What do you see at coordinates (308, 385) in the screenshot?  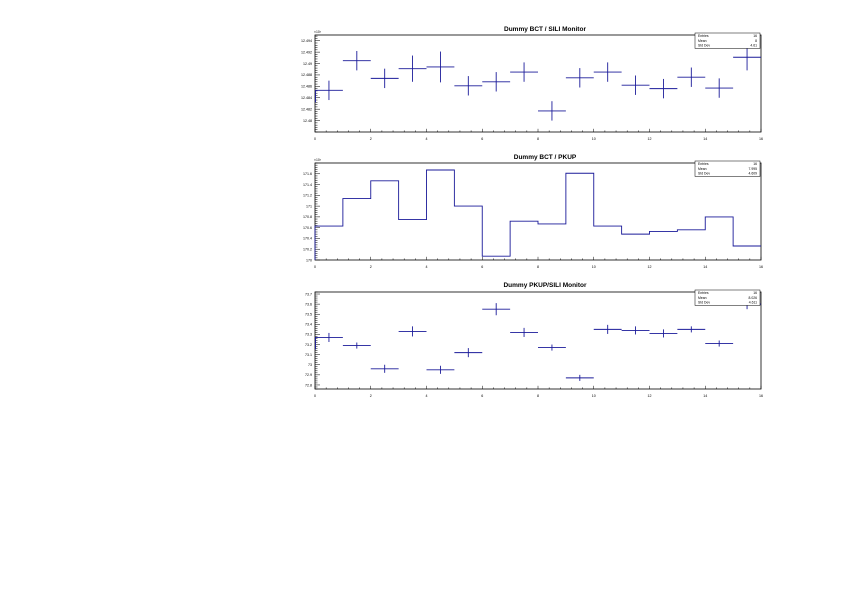 I see `y-tick-label: 72.8` at bounding box center [308, 385].